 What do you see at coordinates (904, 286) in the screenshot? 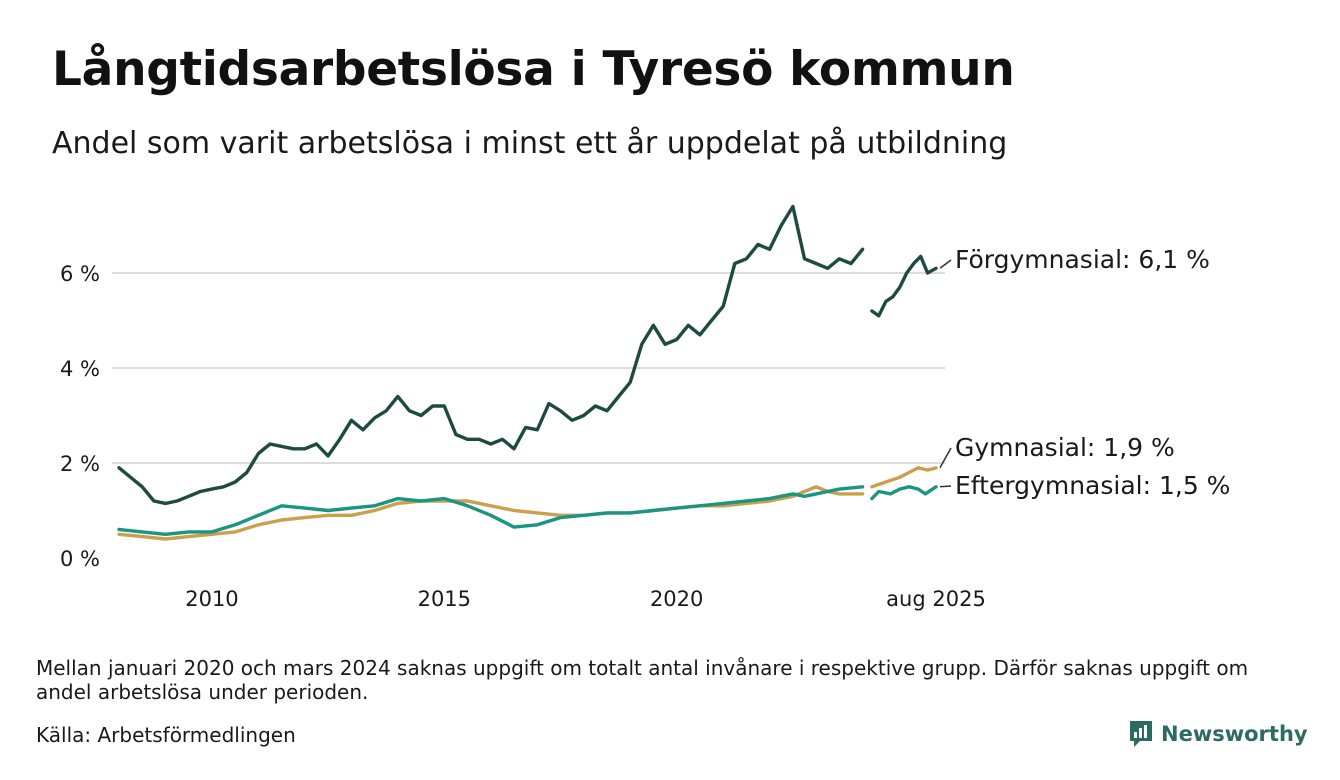
I see `series-line-förgymnasial-1` at bounding box center [904, 286].